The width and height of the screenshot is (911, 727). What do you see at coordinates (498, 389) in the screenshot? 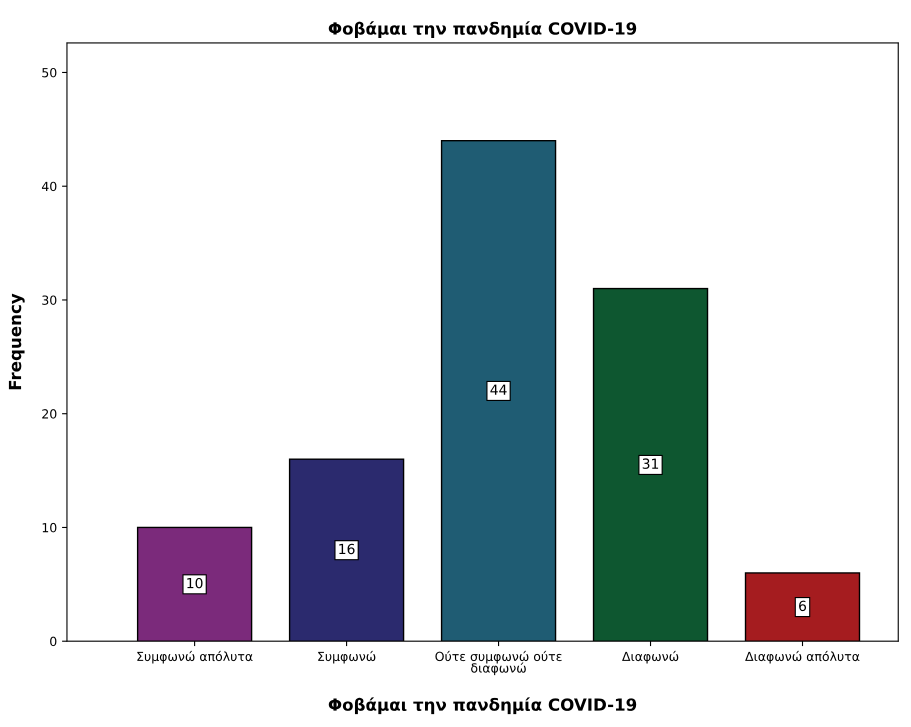
I see `data-label: 44` at bounding box center [498, 389].